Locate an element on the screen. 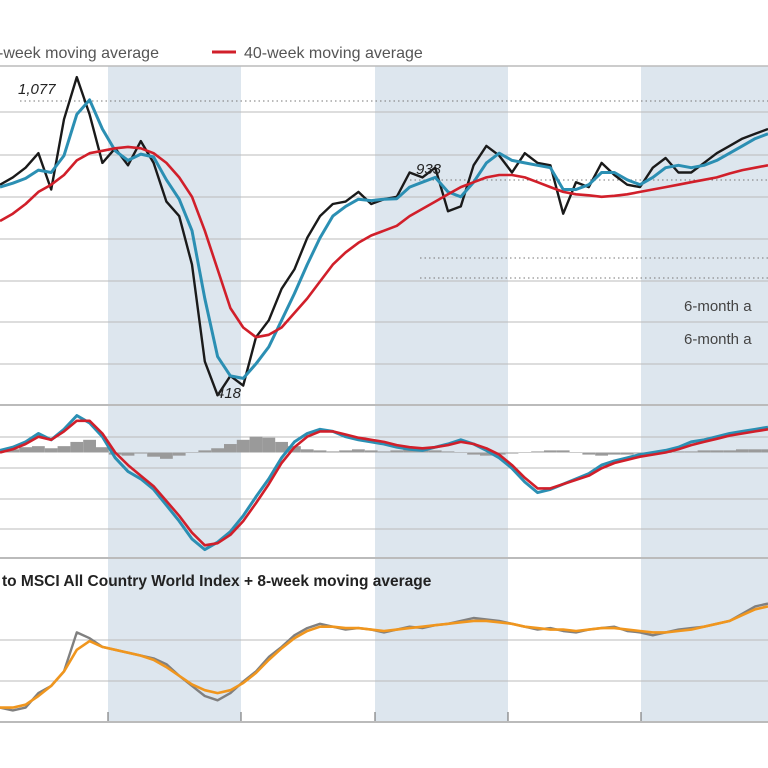 The height and width of the screenshot is (768, 768). legend-label-long-ma: 40-week moving average is located at coordinates (333, 53).